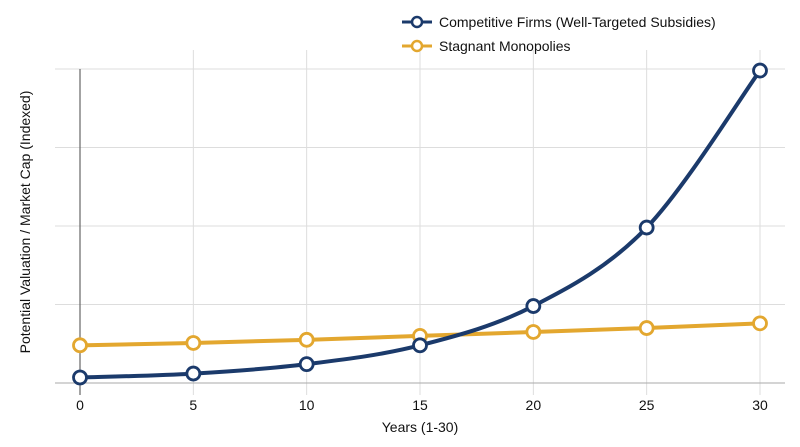 The width and height of the screenshot is (800, 447). Describe the element at coordinates (760, 405) in the screenshot. I see `x-tick-label: 30` at that location.